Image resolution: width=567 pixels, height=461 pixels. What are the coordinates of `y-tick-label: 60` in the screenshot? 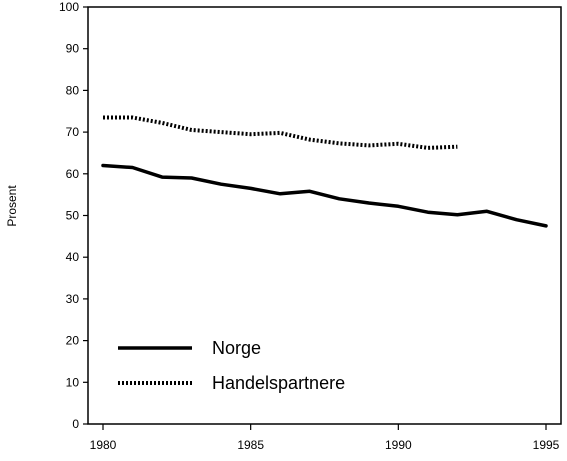 It's located at (73, 174).